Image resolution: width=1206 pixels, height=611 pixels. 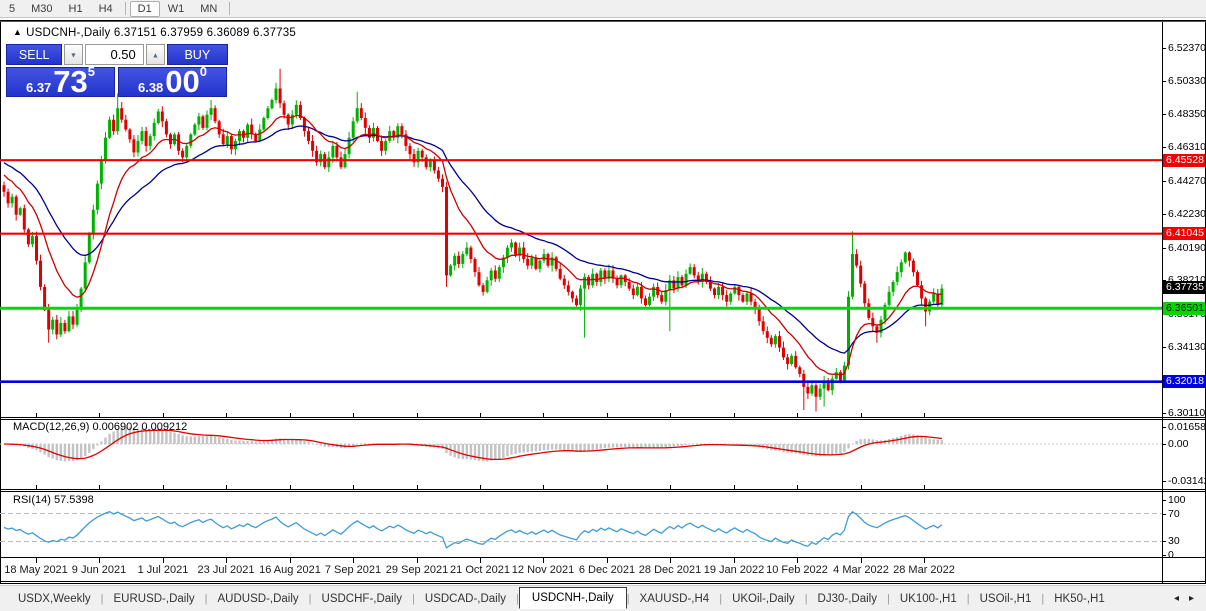 I want to click on price-tick-label: 6.34130, so click(x=1187, y=347).